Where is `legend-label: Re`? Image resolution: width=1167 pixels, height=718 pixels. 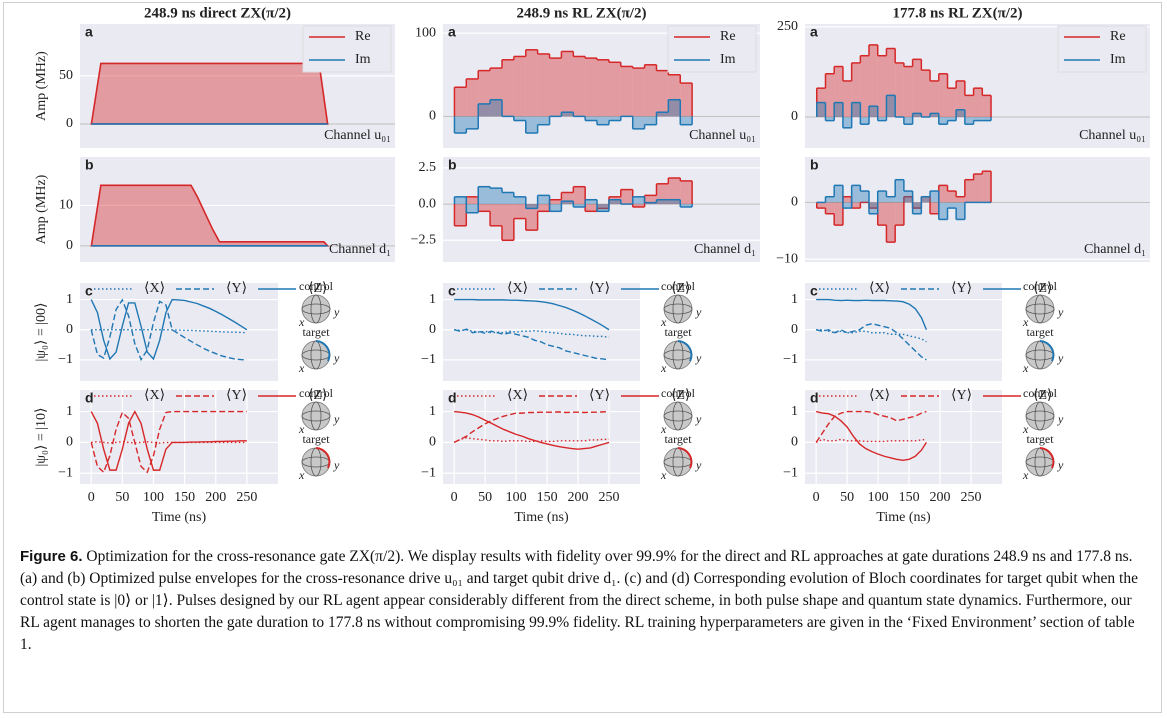
legend-label: Re is located at coordinates (1118, 36).